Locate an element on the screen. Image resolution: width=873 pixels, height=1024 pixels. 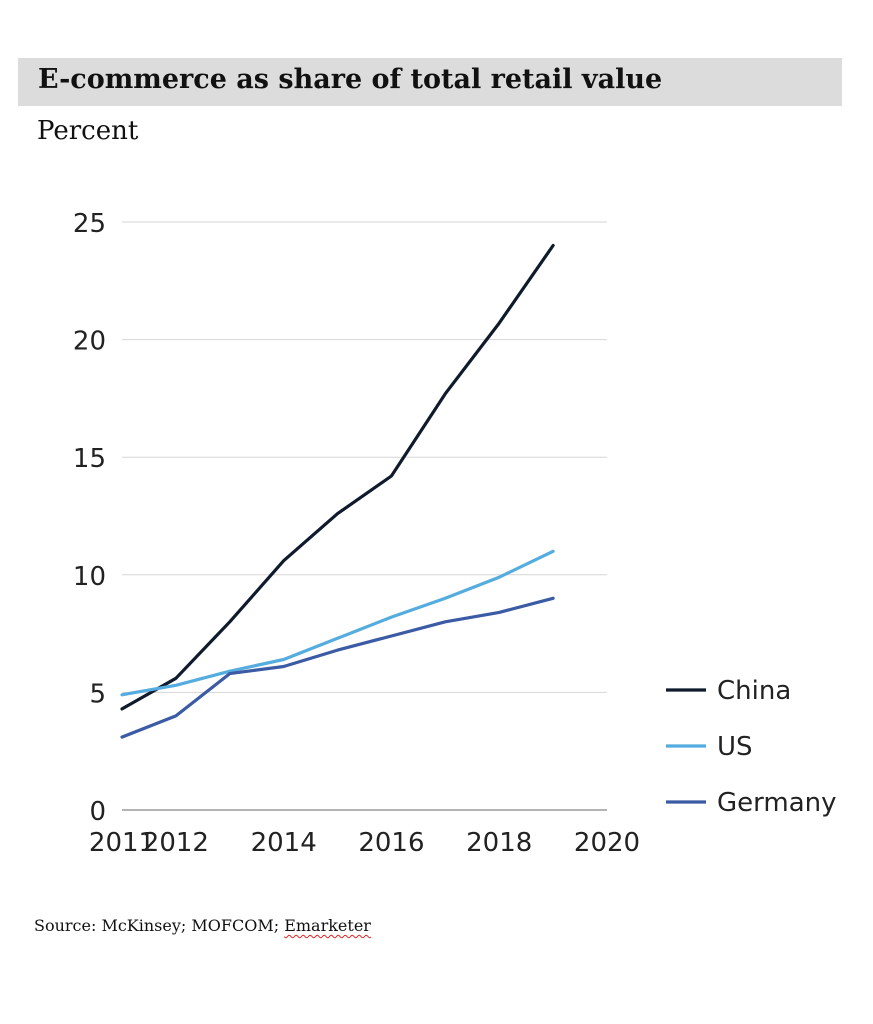
legend: China US Germany is located at coordinates (751, 747).